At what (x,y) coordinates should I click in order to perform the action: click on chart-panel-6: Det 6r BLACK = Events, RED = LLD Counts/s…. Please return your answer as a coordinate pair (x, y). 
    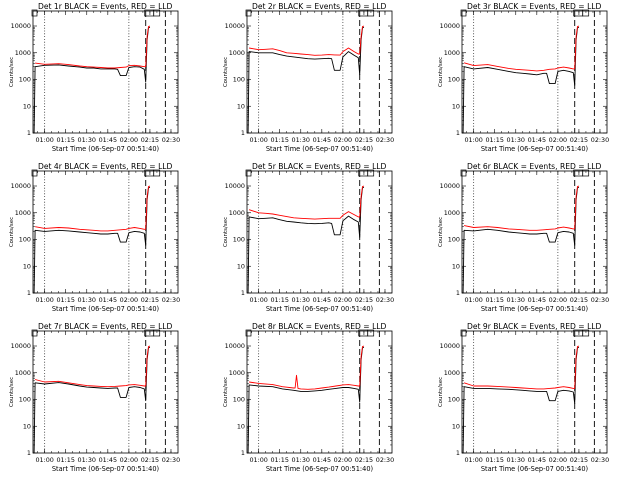
    Looking at the image, I should click on (523, 237).